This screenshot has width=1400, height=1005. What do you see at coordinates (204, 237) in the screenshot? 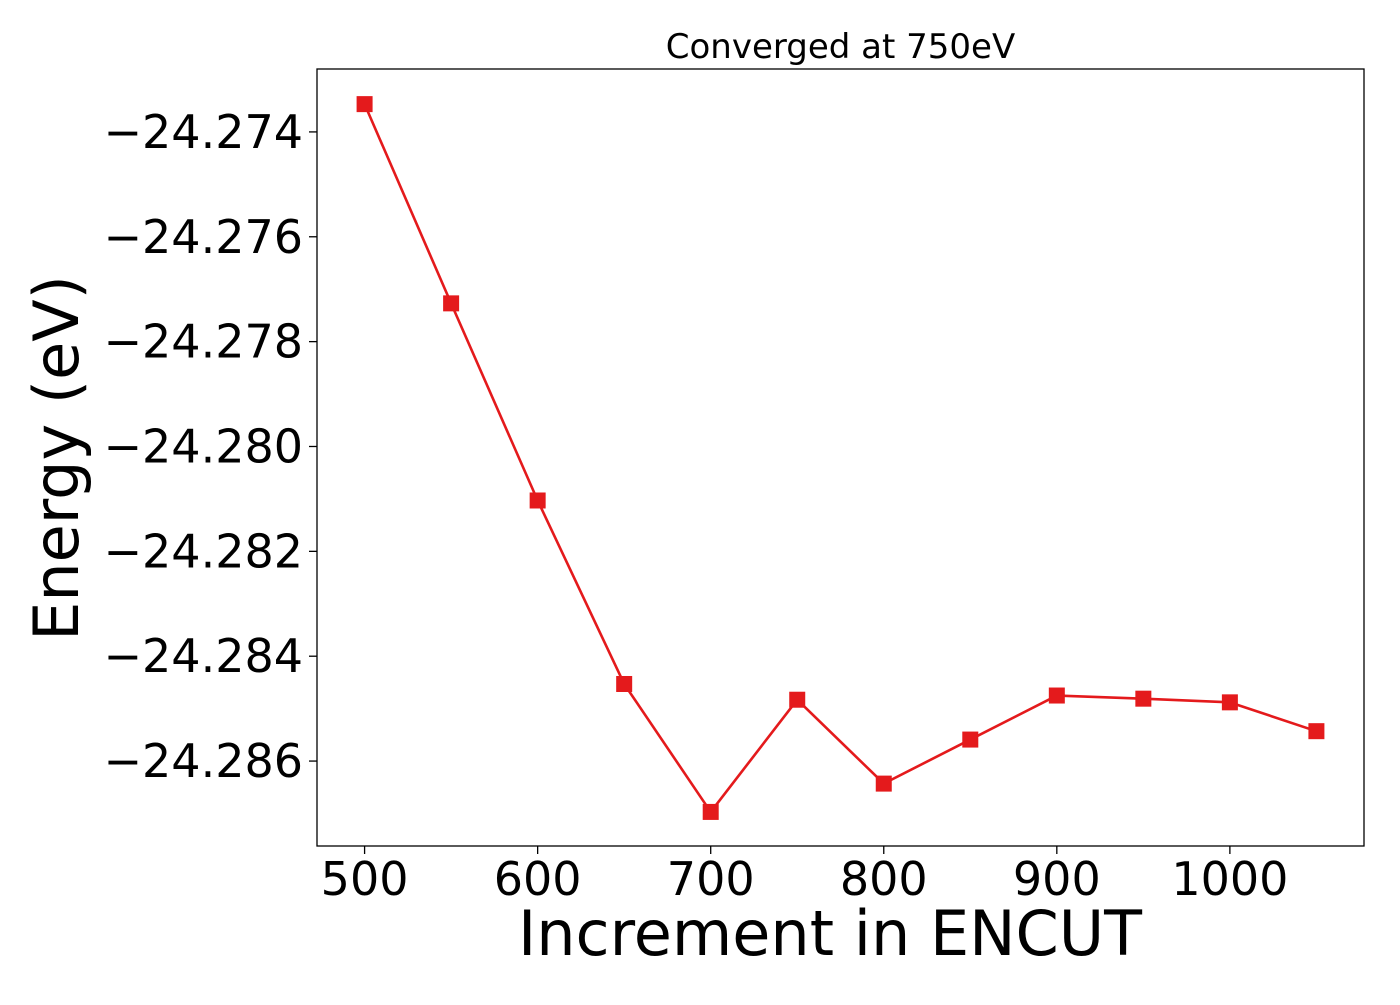
I see `y-tick-label: −24.276` at bounding box center [204, 237].